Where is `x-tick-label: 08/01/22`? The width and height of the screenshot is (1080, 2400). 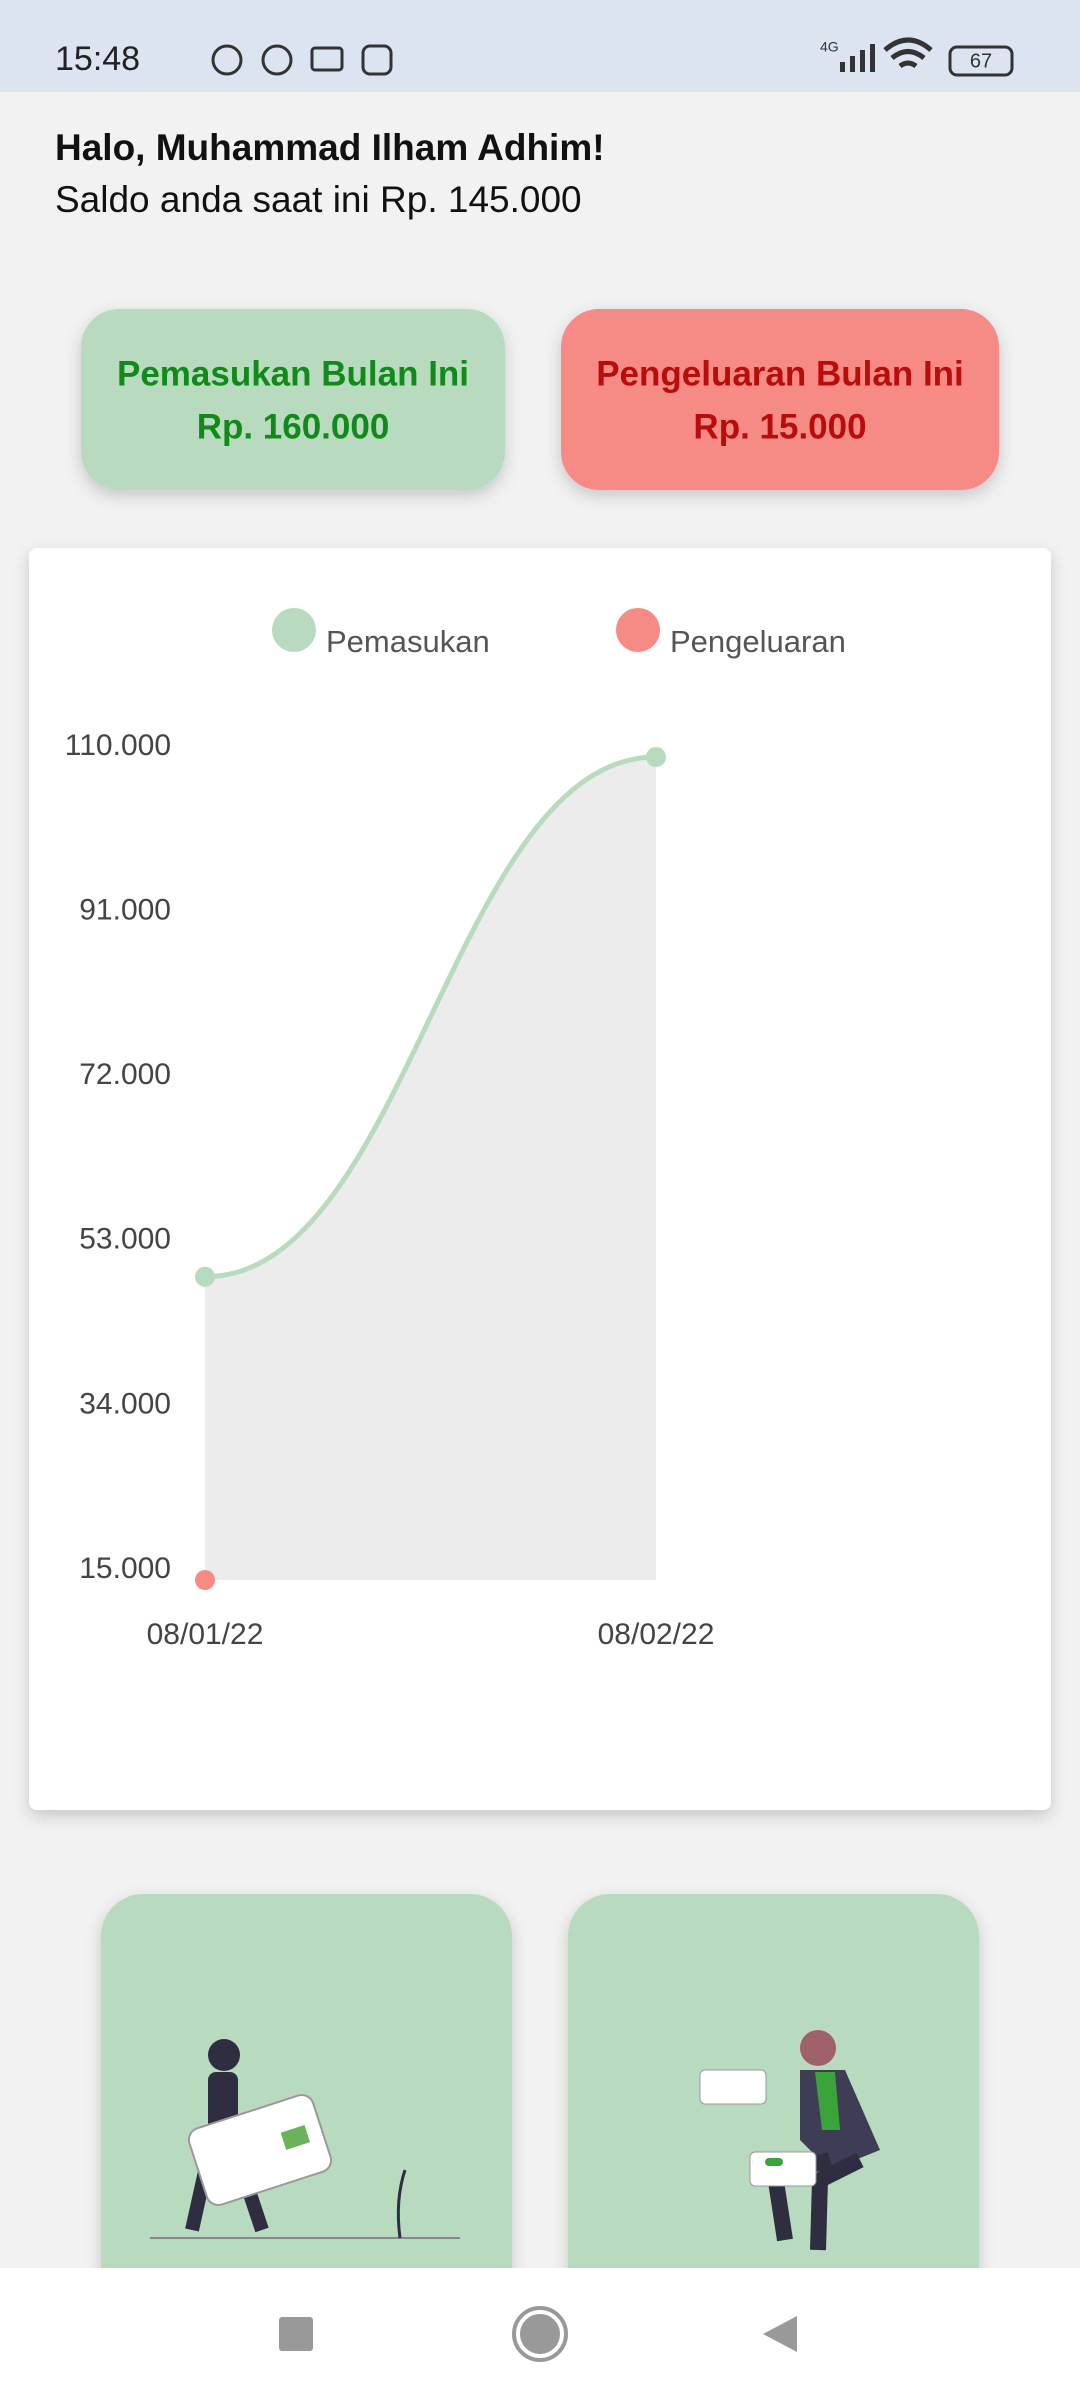 x-tick-label: 08/01/22 is located at coordinates (205, 1634).